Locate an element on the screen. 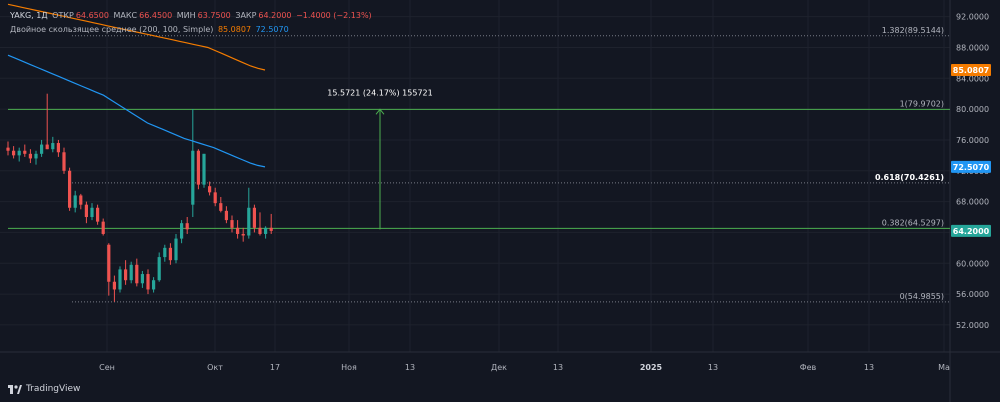 This screenshot has width=1000, height=402. price-badge-label: 64.2000 is located at coordinates (971, 231).